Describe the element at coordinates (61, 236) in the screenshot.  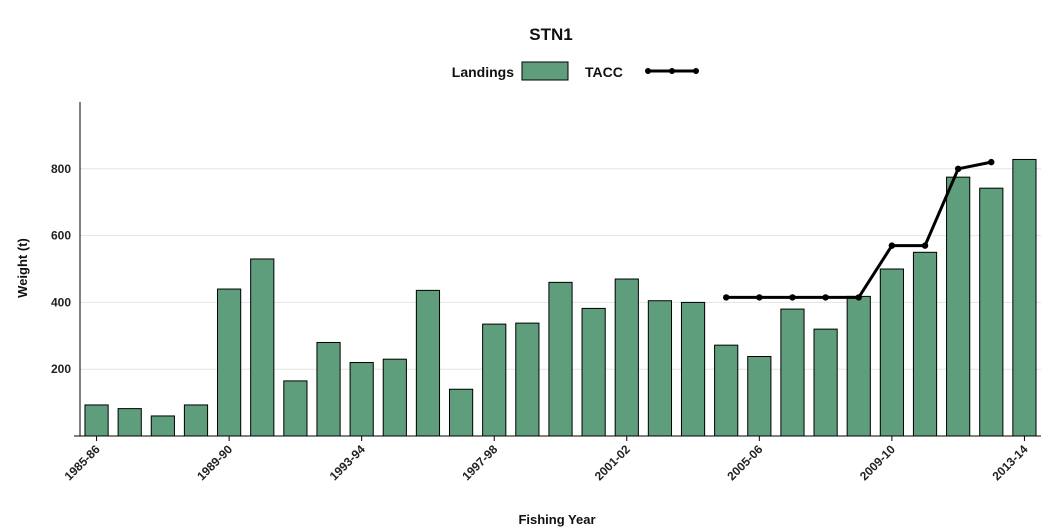
I see `y-tick-label: 600` at that location.